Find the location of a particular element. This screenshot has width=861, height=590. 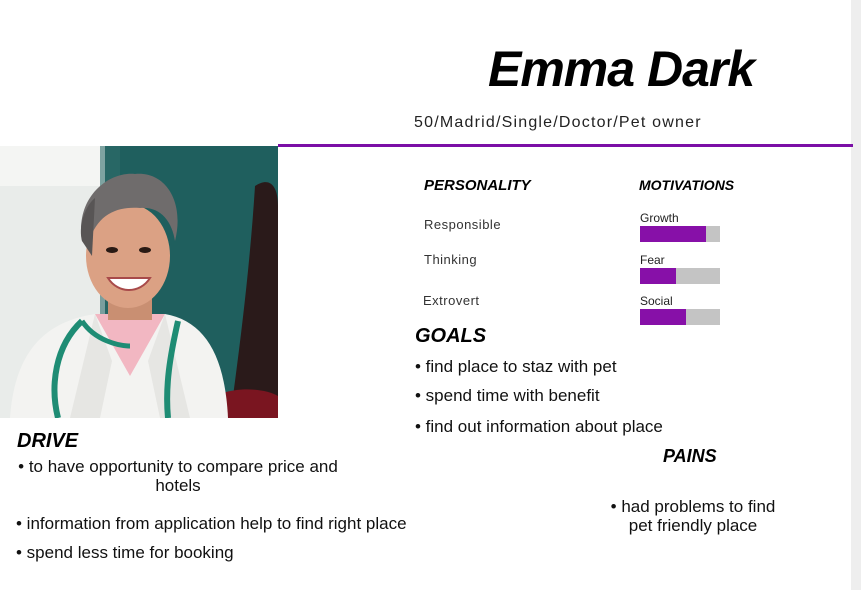

motivation-label: Fear is located at coordinates (652, 260).